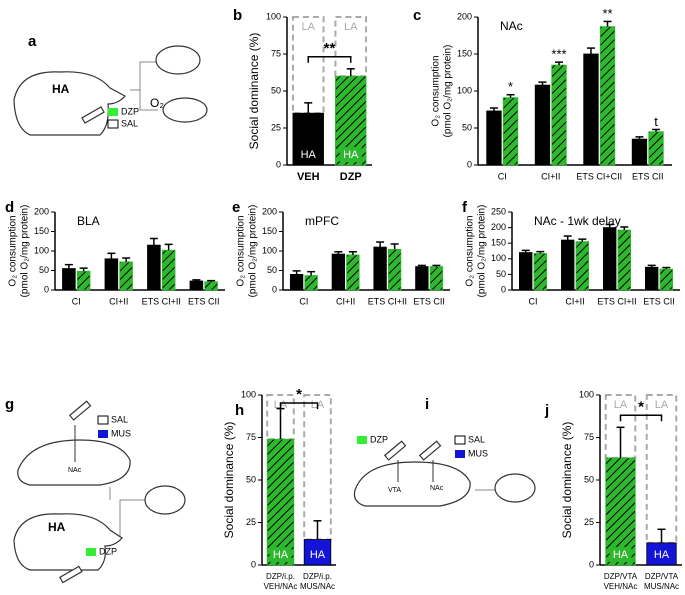 This screenshot has width=685, height=595. Describe the element at coordinates (427, 404) in the screenshot. I see `panel-letter: i` at that location.